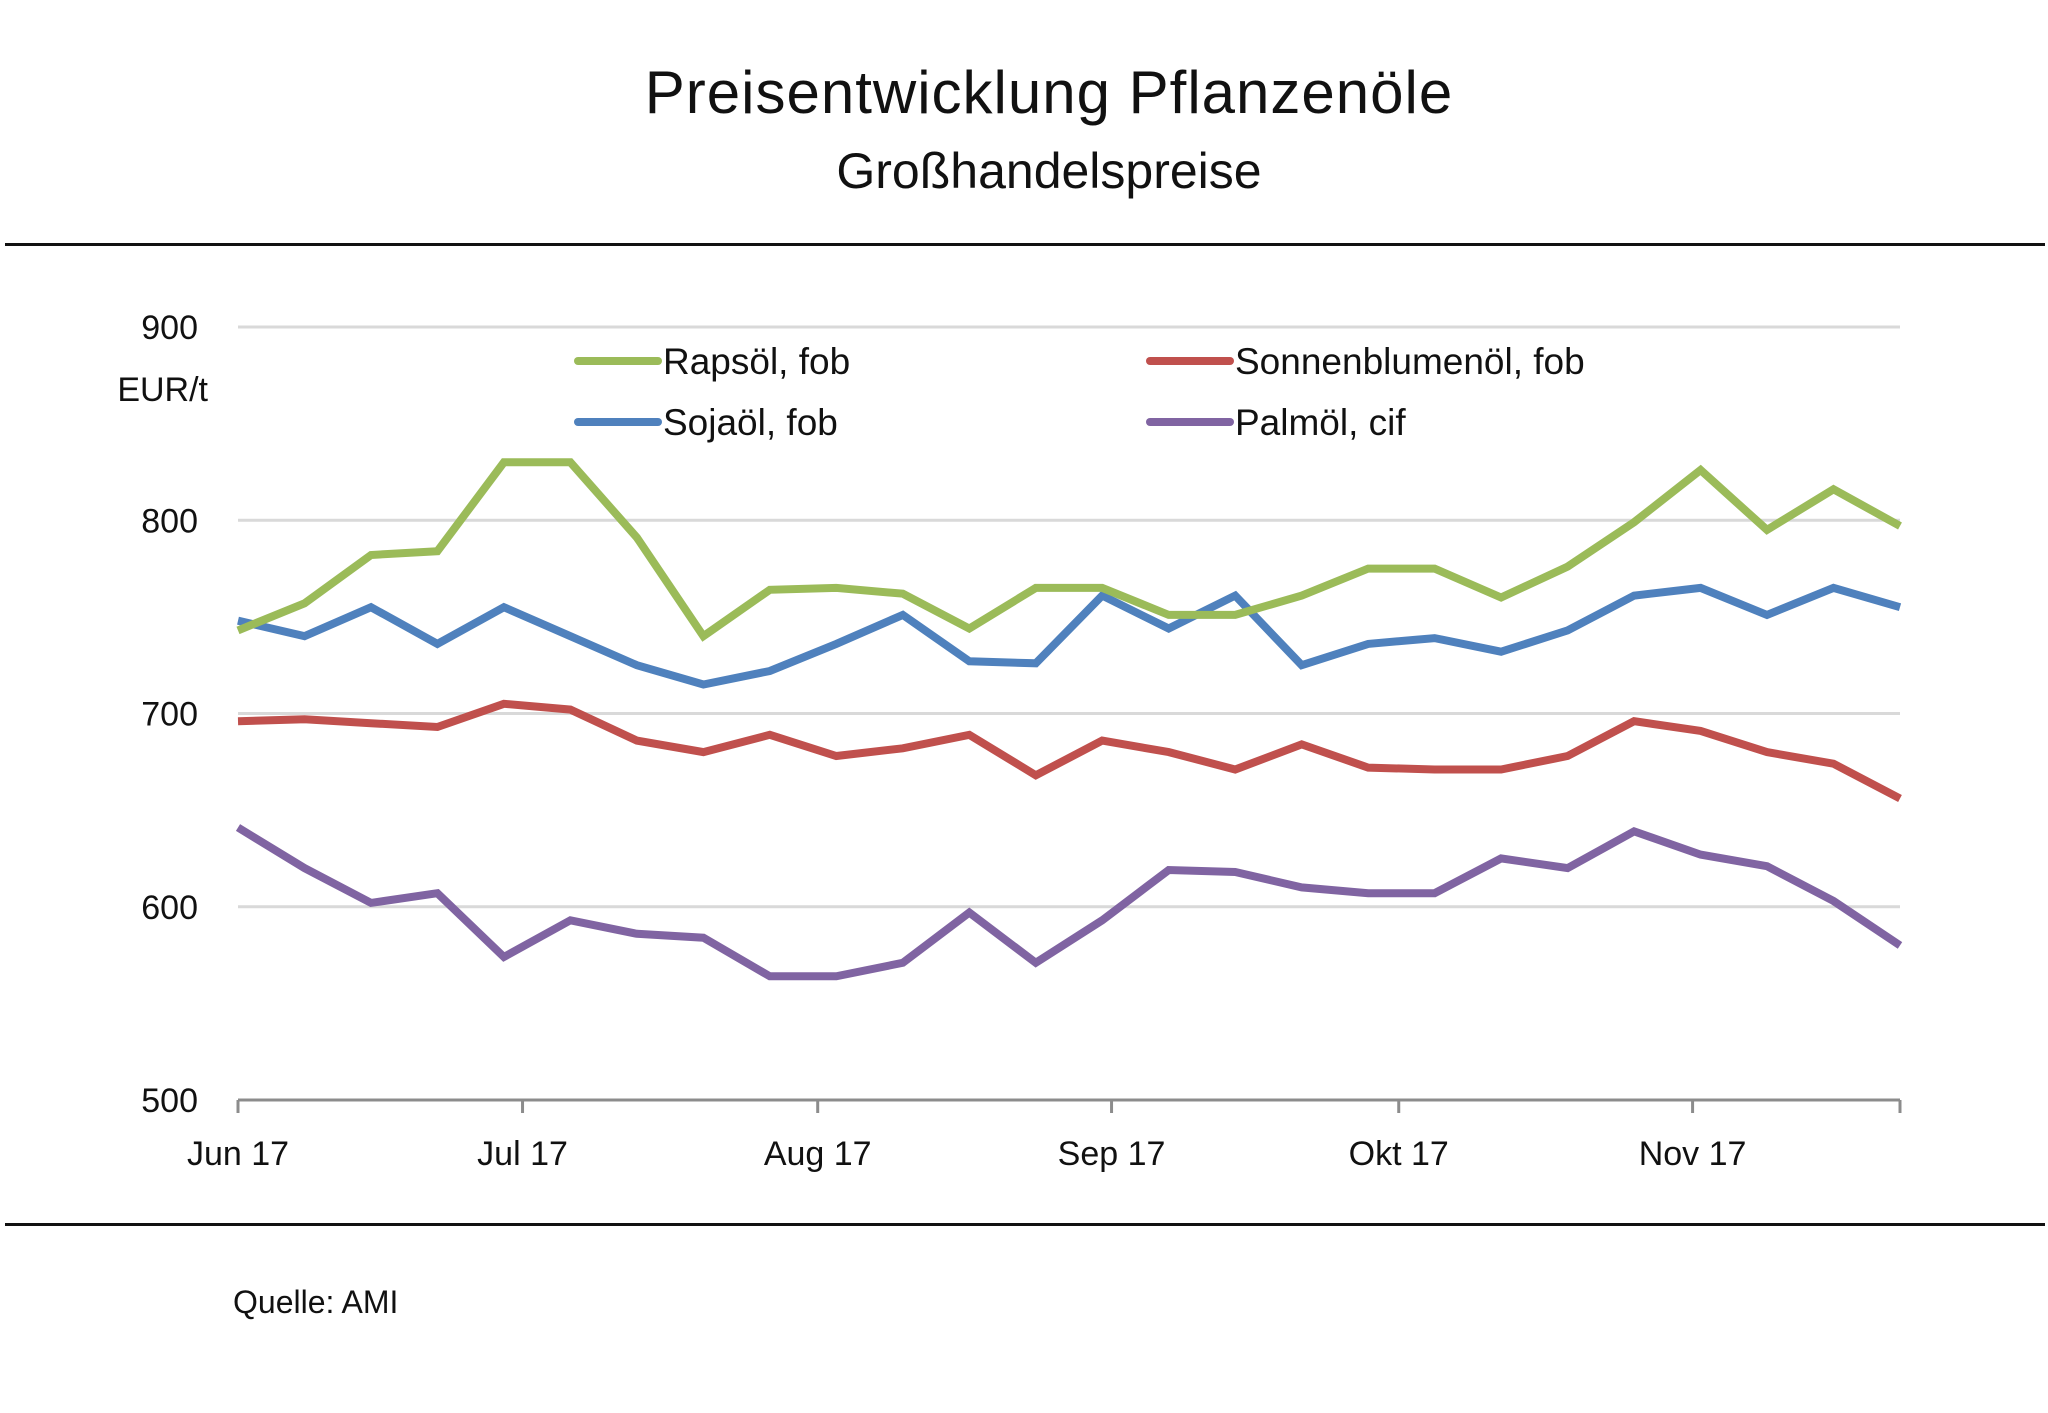  What do you see at coordinates (1410, 361) in the screenshot?
I see `legend-label: Sonnenblumenöl, fob` at bounding box center [1410, 361].